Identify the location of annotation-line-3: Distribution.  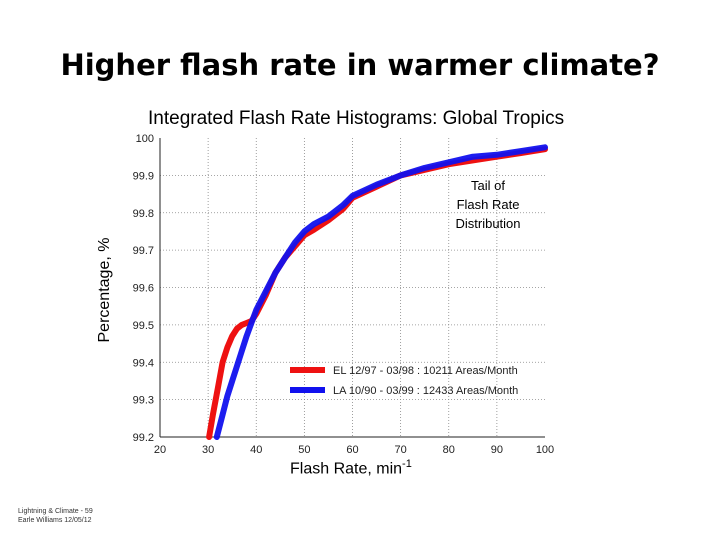
(488, 223).